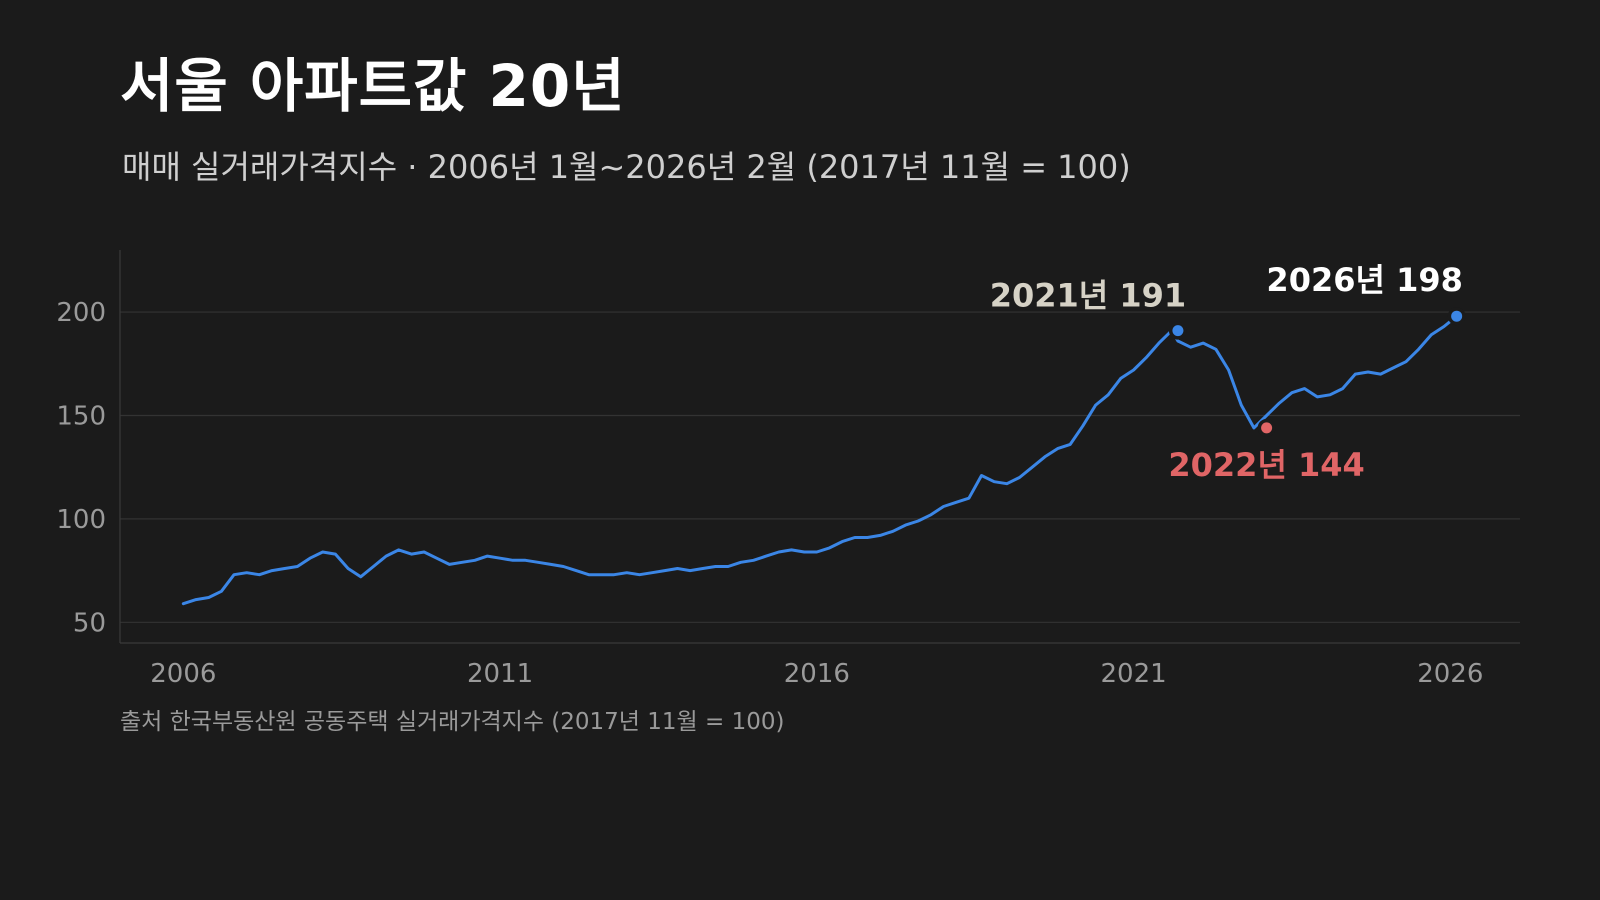 This screenshot has height=900, width=1600. What do you see at coordinates (1364, 280) in the screenshot?
I see `latest-label: 2026년 198` at bounding box center [1364, 280].